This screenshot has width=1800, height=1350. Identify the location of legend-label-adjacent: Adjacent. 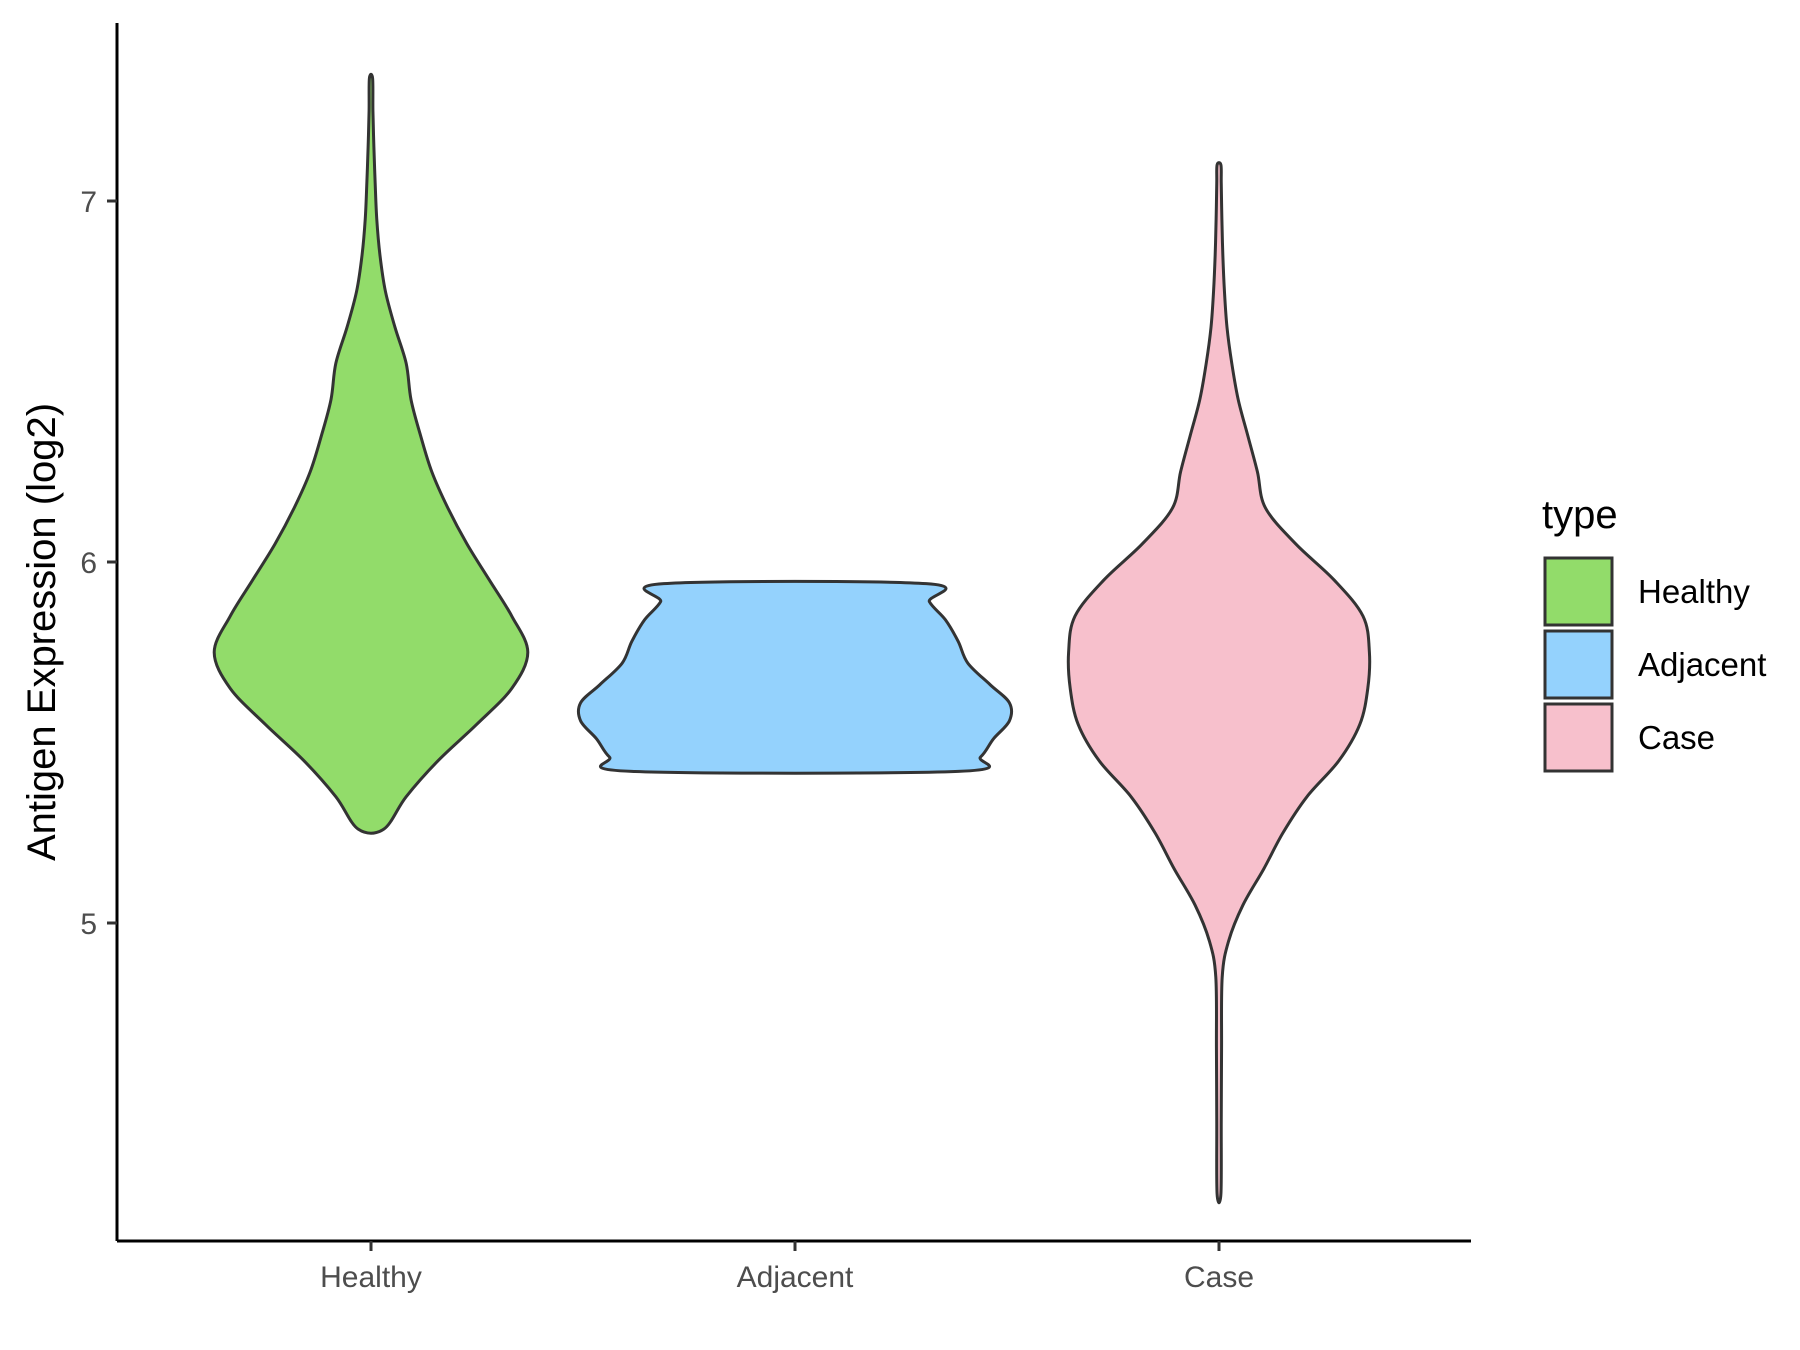
(1702, 664).